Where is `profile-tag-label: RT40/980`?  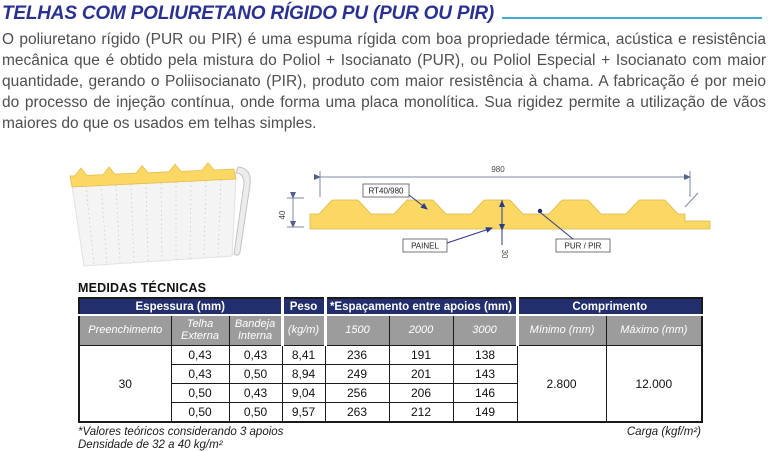
profile-tag-label: RT40/980 is located at coordinates (387, 191).